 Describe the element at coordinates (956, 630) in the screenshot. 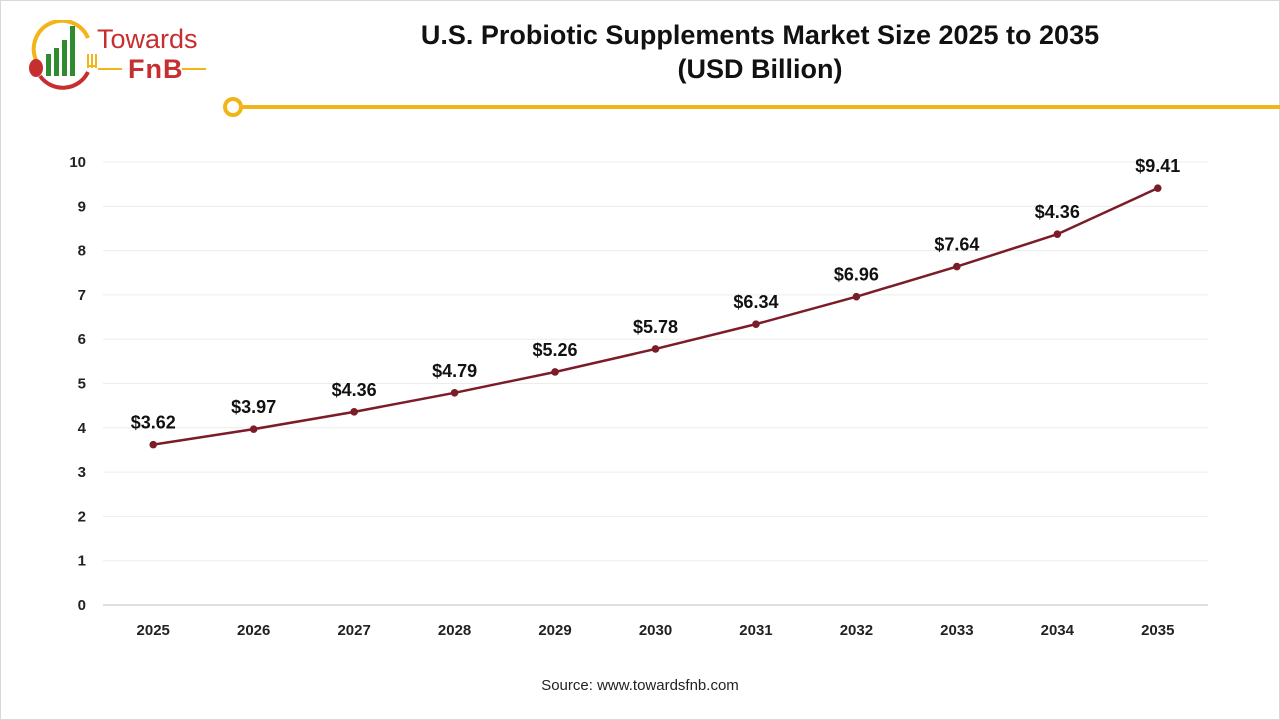

I see `x-tick-label: 2033` at that location.